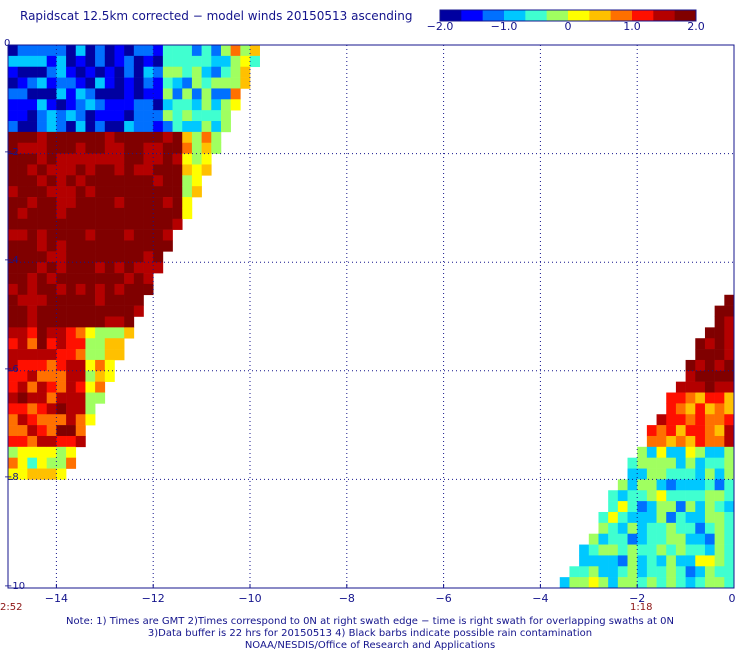 The height and width of the screenshot is (651, 740). I want to click on swath-time-label: 1:18, so click(641, 607).